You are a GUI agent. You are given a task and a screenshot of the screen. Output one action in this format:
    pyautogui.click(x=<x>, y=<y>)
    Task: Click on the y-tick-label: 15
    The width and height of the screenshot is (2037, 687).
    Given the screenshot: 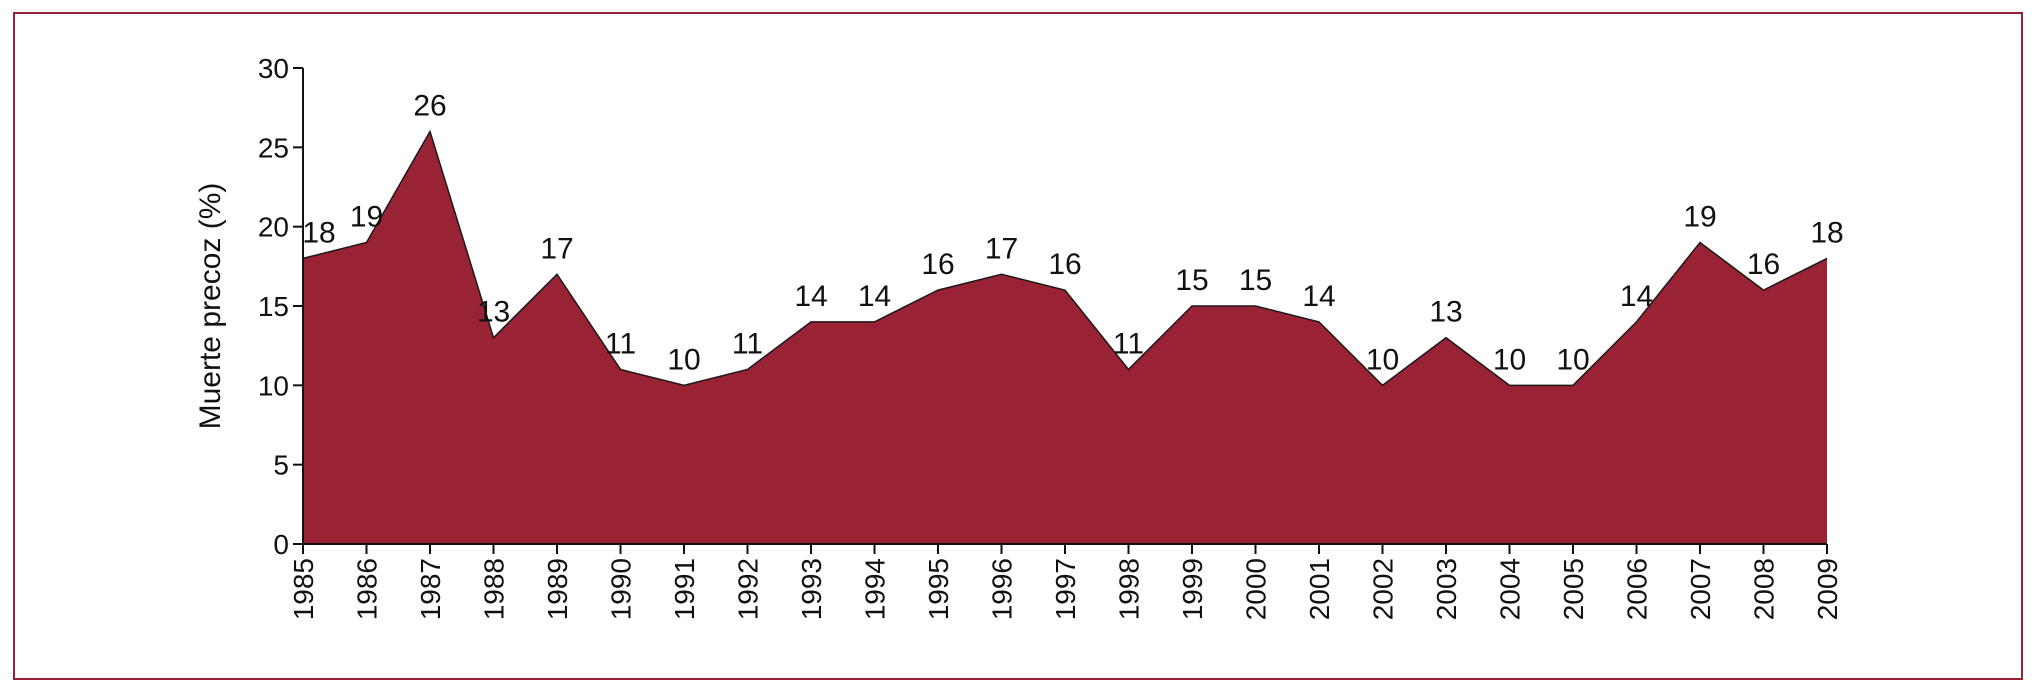 What is the action you would take?
    pyautogui.click(x=273, y=306)
    